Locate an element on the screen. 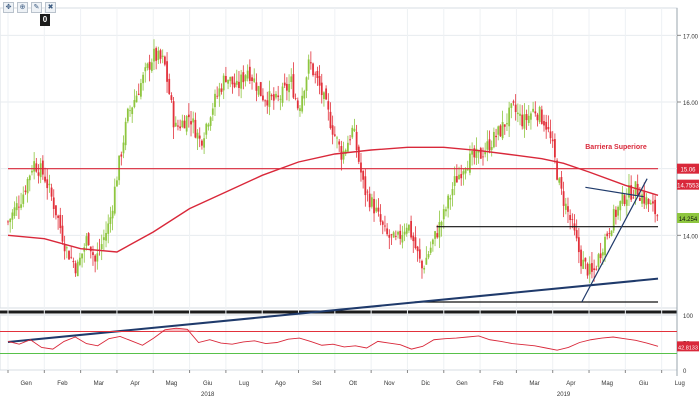  pan-icon: ✥ is located at coordinates (8, 7).